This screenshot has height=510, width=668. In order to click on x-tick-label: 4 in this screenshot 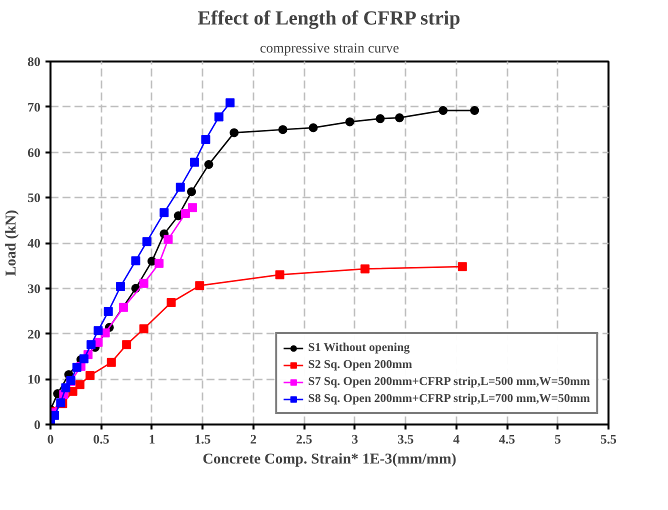, I will do `click(456, 439)`.